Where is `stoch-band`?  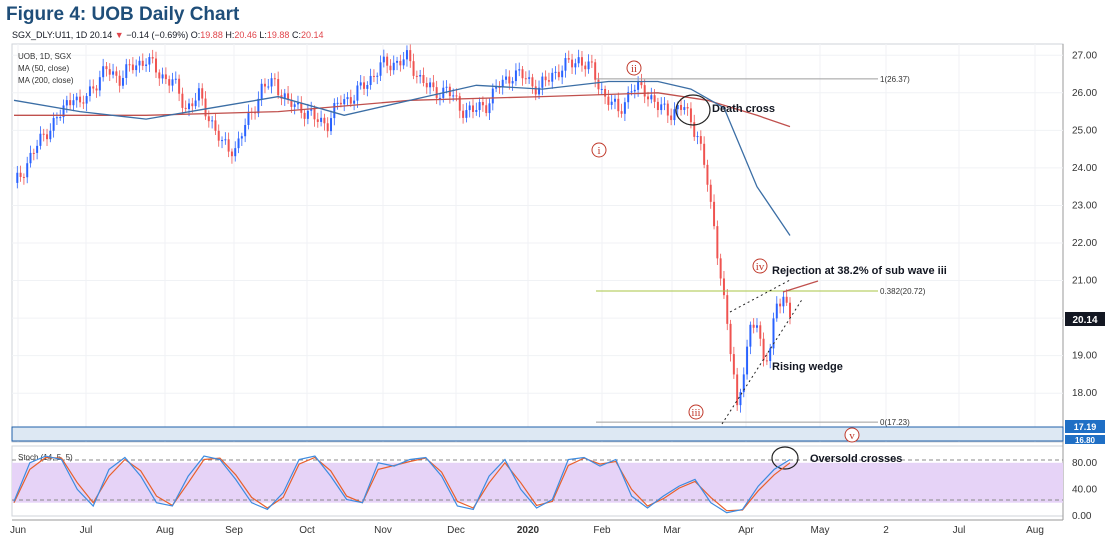
stoch-band is located at coordinates (537, 482).